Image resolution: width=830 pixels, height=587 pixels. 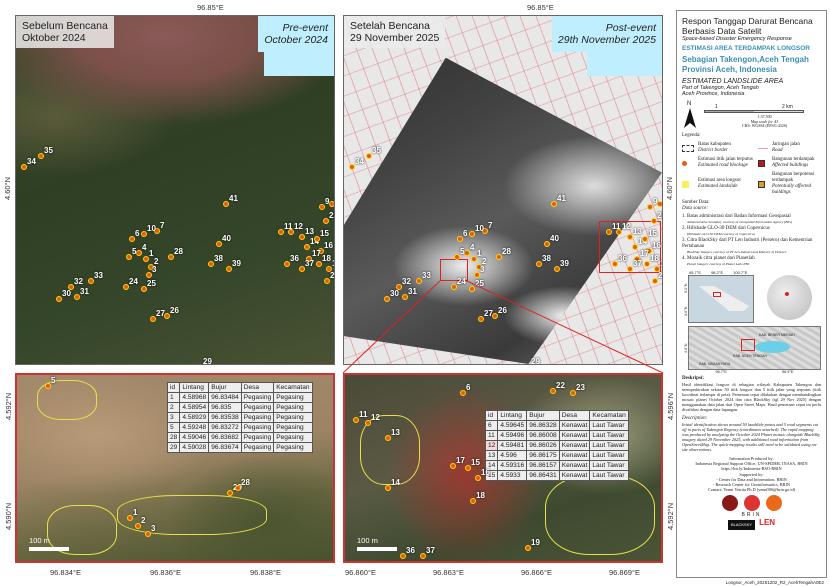 What do you see at coordinates (540, 7) in the screenshot?
I see `top-coord-label: 96.85°E` at bounding box center [540, 7].